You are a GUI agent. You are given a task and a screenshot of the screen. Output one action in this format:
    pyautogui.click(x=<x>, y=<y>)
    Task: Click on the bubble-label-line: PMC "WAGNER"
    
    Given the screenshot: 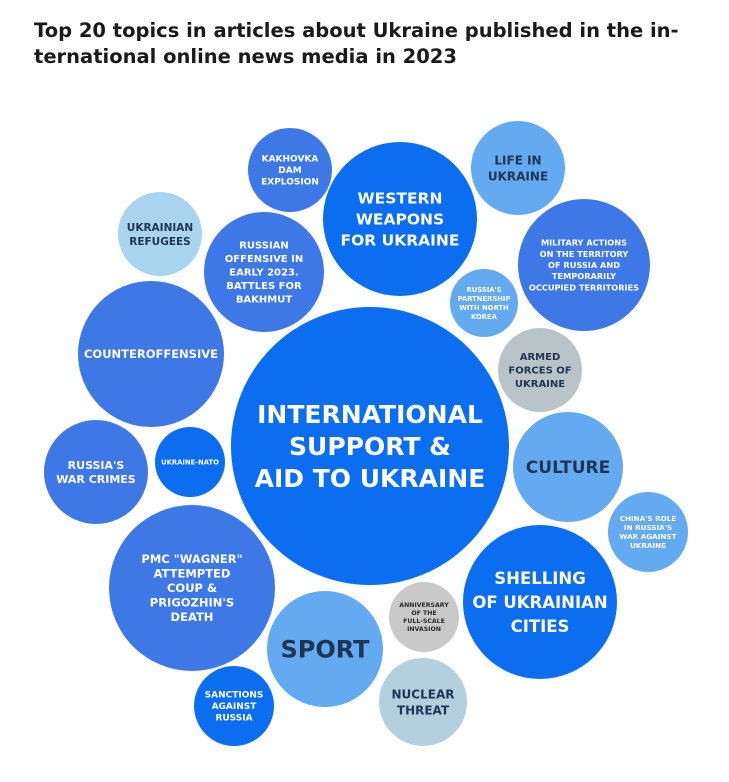 What is the action you would take?
    pyautogui.click(x=191, y=559)
    